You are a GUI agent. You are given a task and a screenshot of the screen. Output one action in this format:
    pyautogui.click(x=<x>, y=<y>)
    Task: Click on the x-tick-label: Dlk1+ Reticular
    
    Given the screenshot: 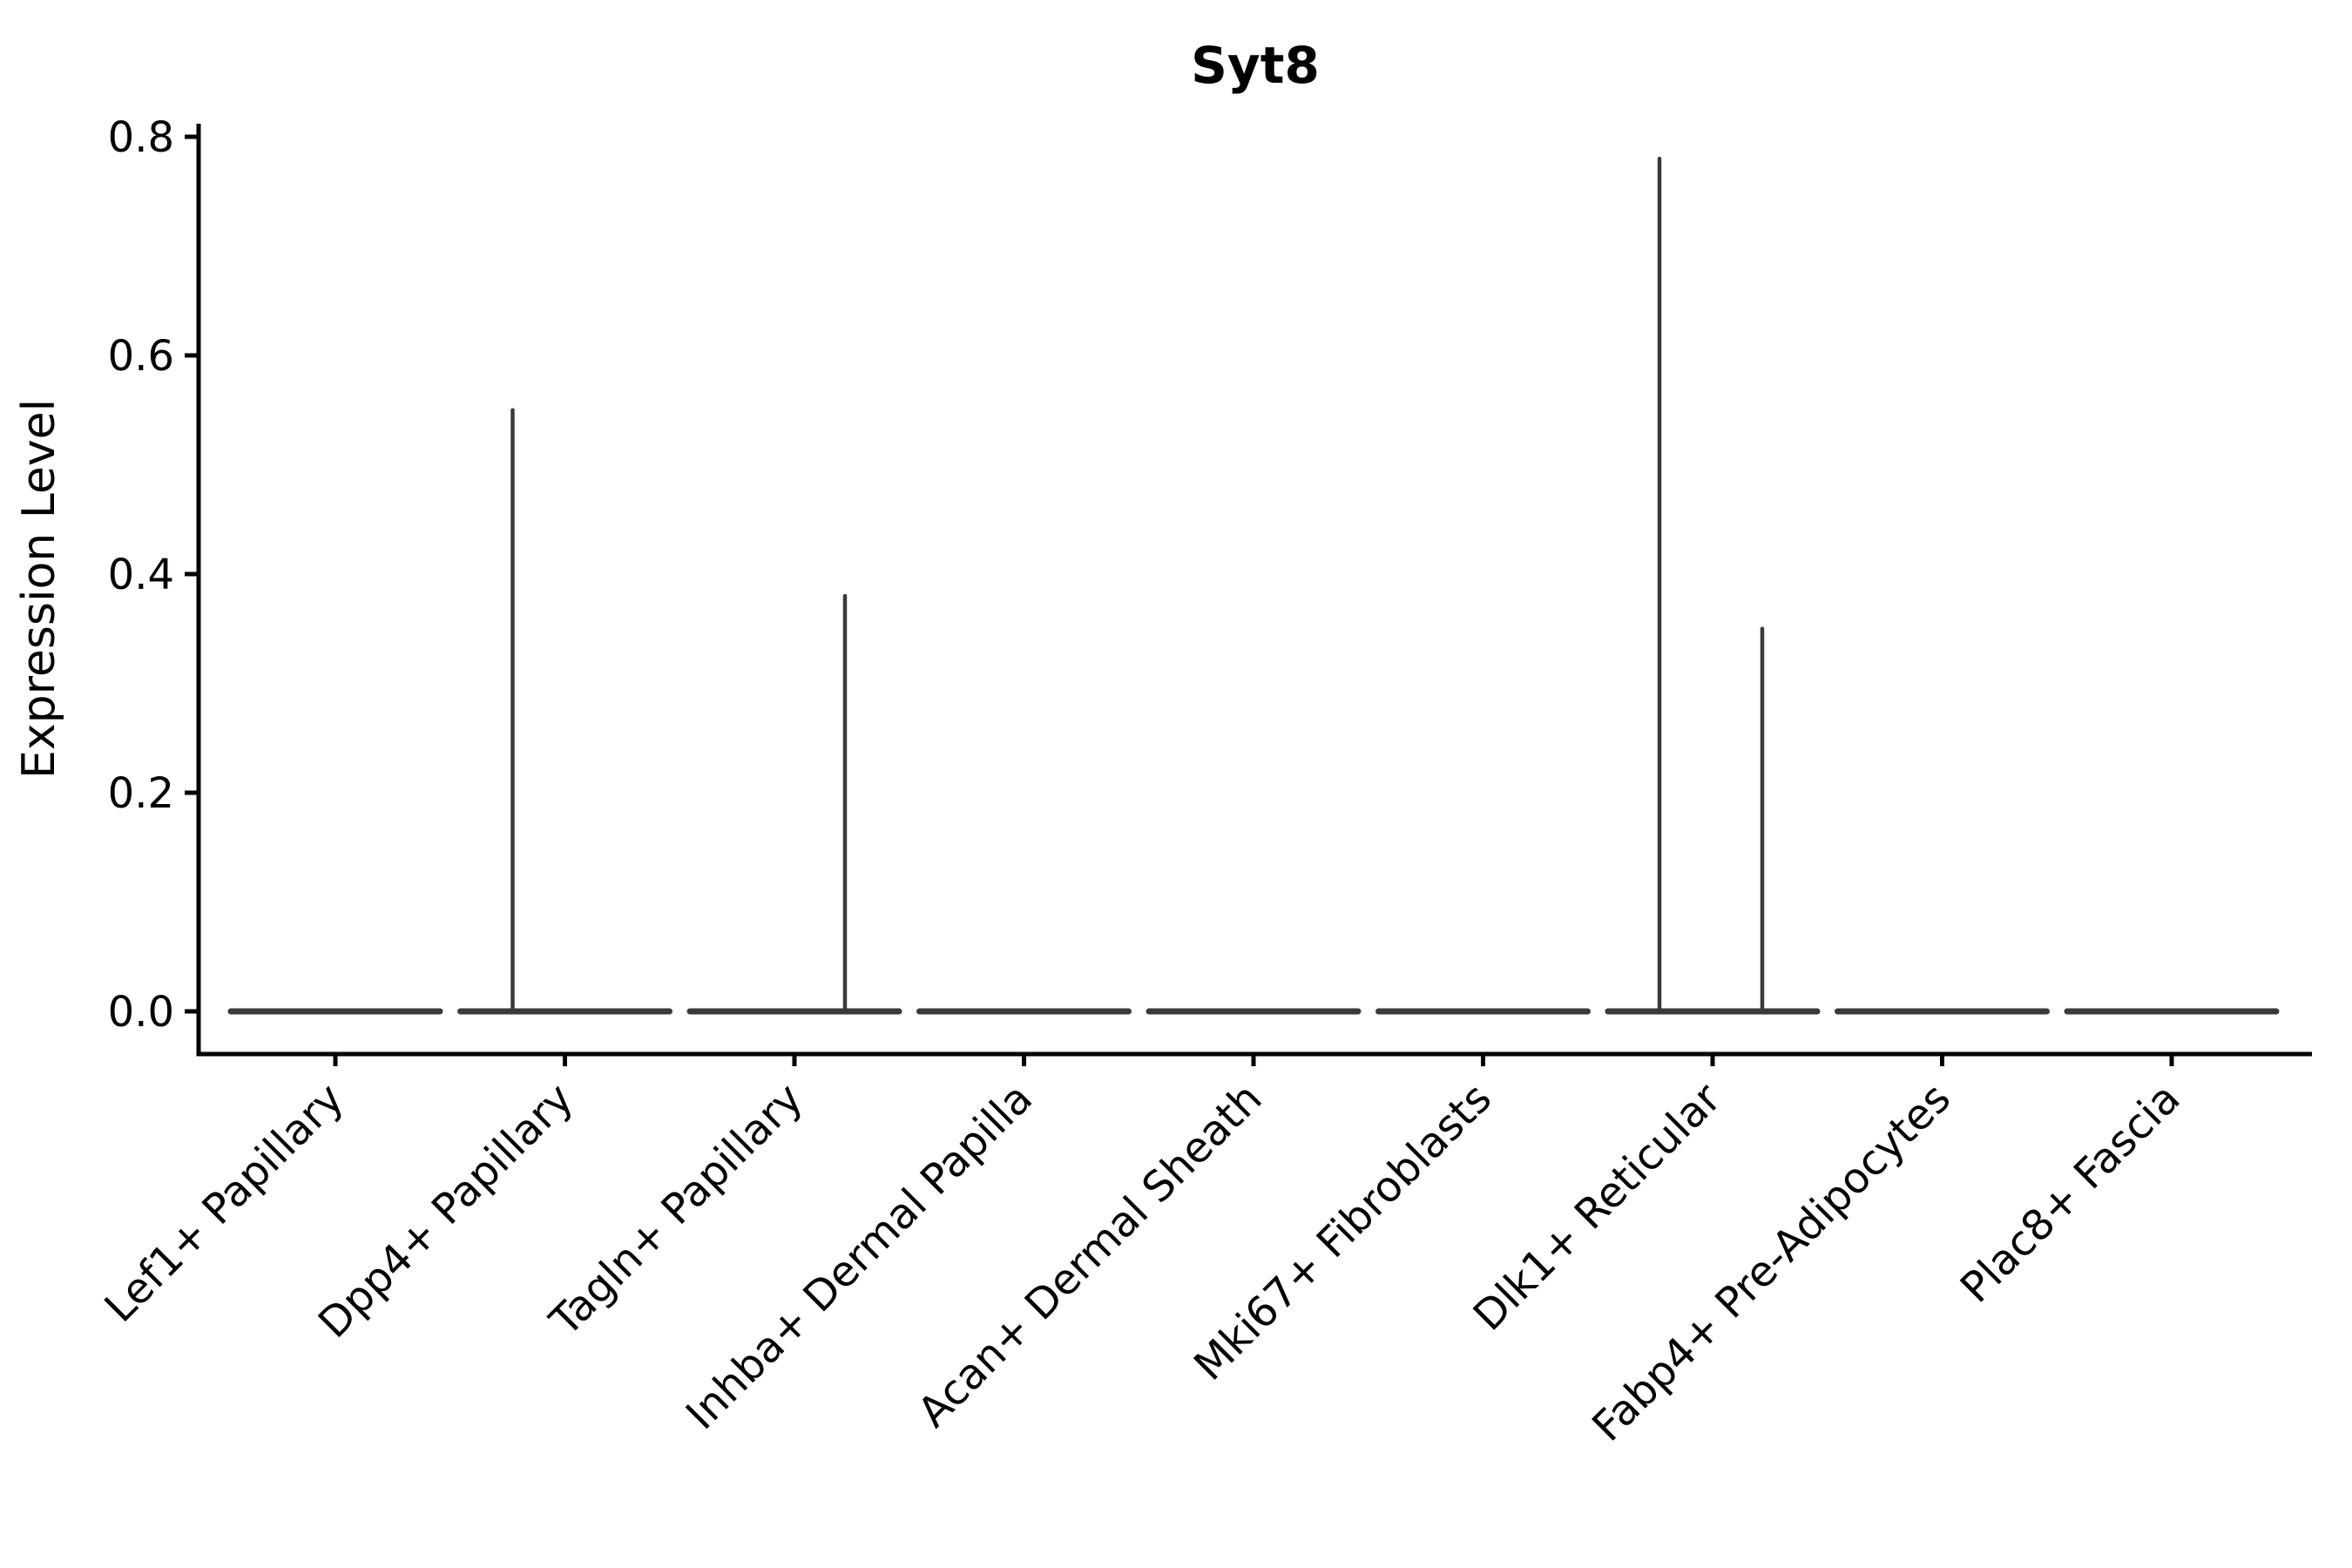 What is the action you would take?
    pyautogui.click(x=1597, y=1207)
    